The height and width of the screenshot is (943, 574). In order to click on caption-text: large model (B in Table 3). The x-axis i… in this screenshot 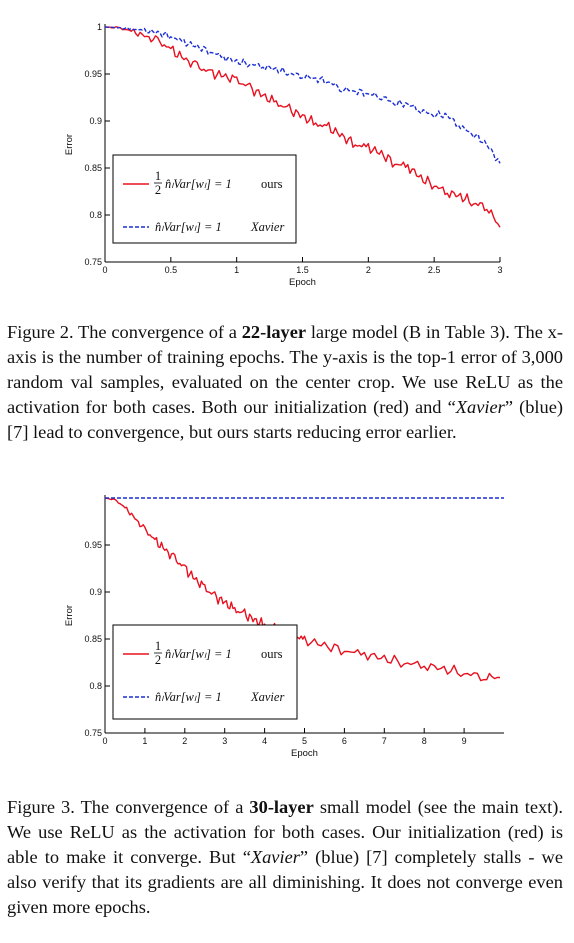, I will do `click(285, 369)`.